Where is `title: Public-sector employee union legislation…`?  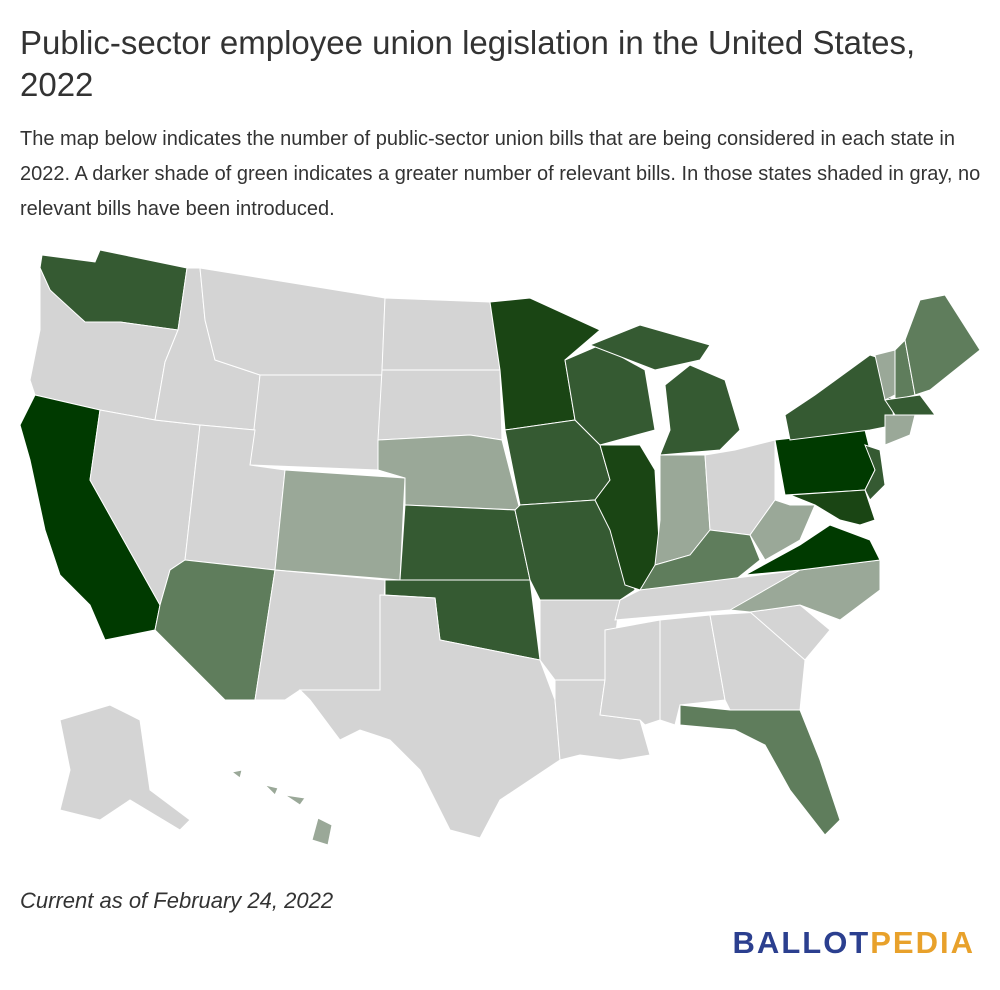
title: Public-sector employee union legislation… is located at coordinates (468, 63).